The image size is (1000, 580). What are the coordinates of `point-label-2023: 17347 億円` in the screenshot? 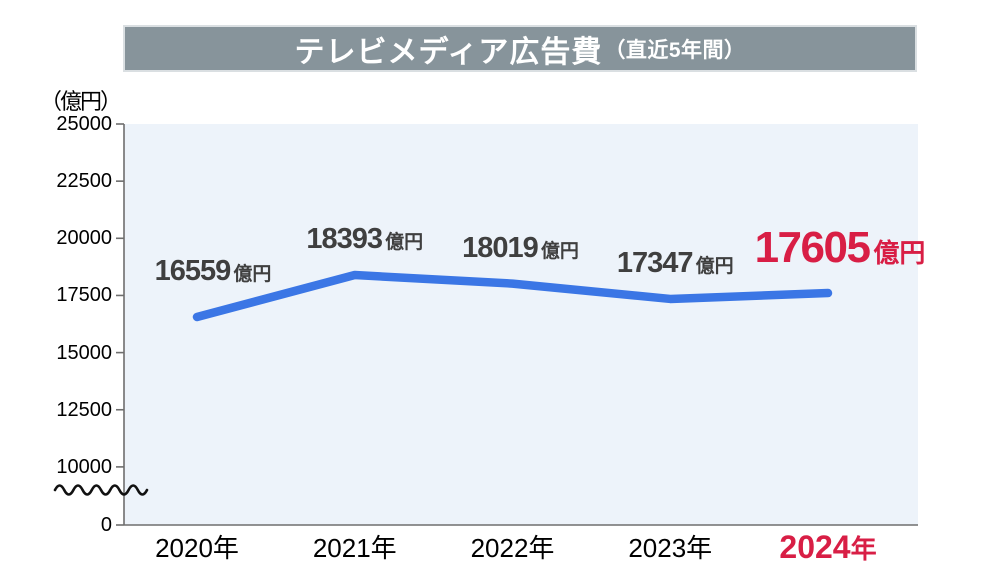 It's located at (675, 262).